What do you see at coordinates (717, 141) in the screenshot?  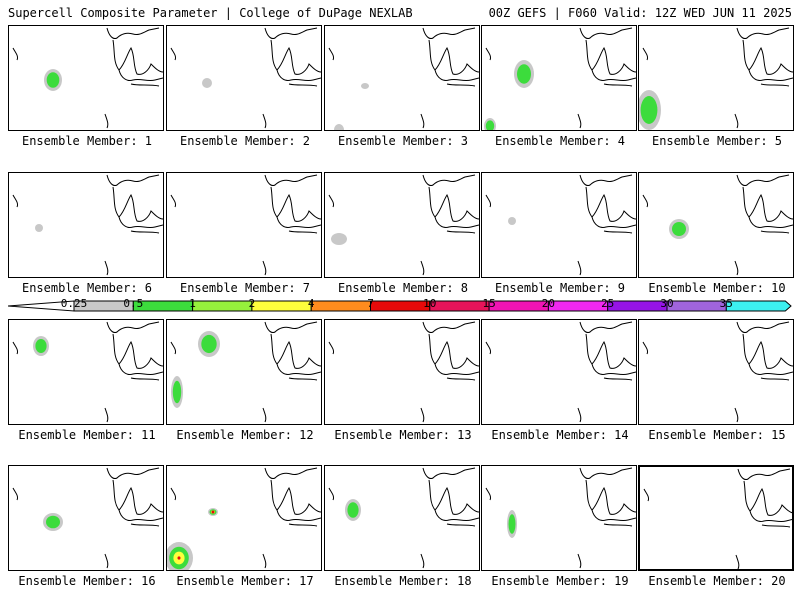 I see `member-label: Ensemble Member: 5` at bounding box center [717, 141].